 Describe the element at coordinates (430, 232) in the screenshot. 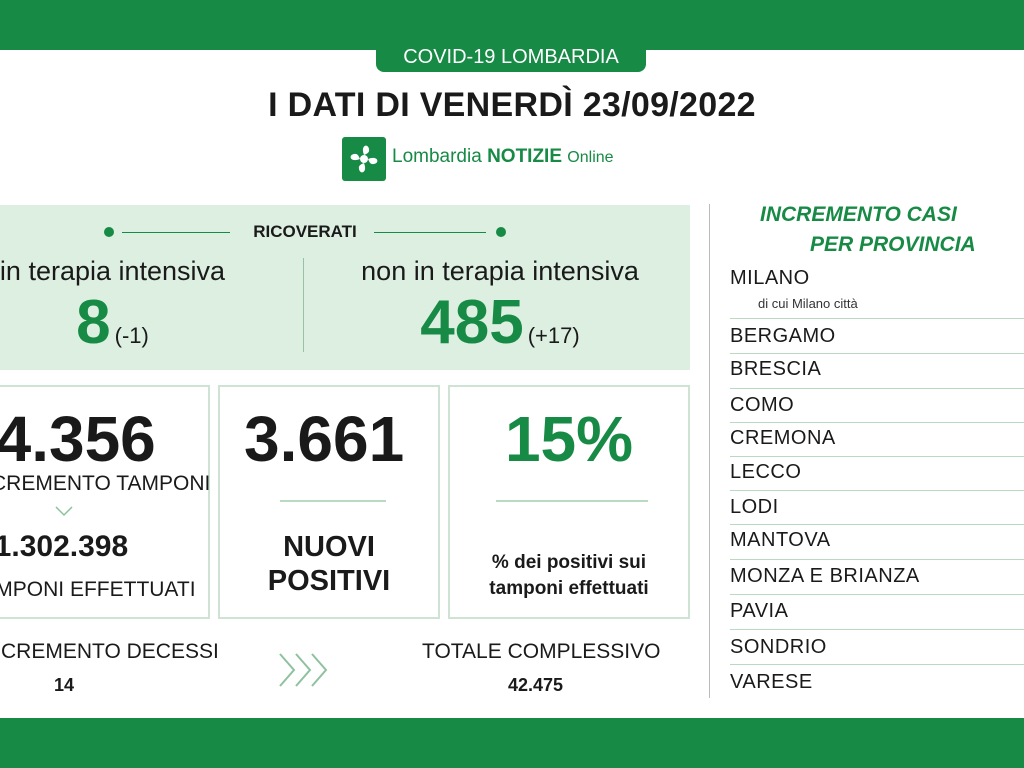

I see `decor-line-right` at that location.